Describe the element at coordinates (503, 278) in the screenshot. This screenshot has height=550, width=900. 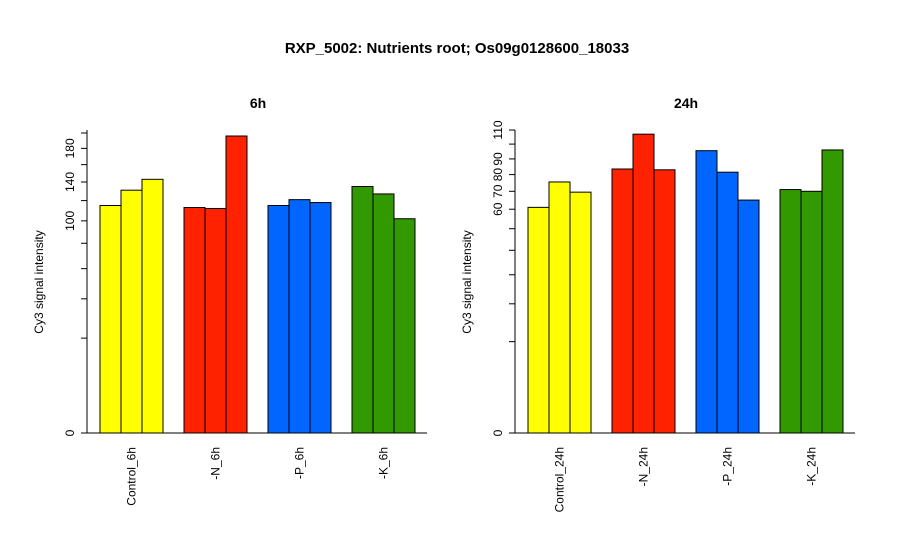
I see `y-axis-24h: 0 60 70 80 90 110` at that location.